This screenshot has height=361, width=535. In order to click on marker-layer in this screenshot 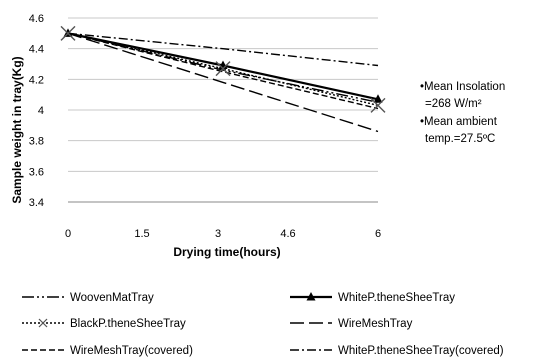, I will do `click(223, 69)`.